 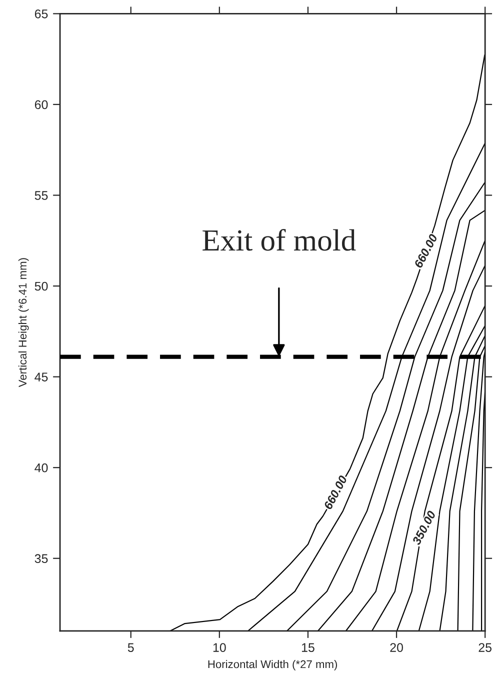 What do you see at coordinates (273, 665) in the screenshot?
I see `x-axis-title: Horizontal Width (*27 mm)` at bounding box center [273, 665].